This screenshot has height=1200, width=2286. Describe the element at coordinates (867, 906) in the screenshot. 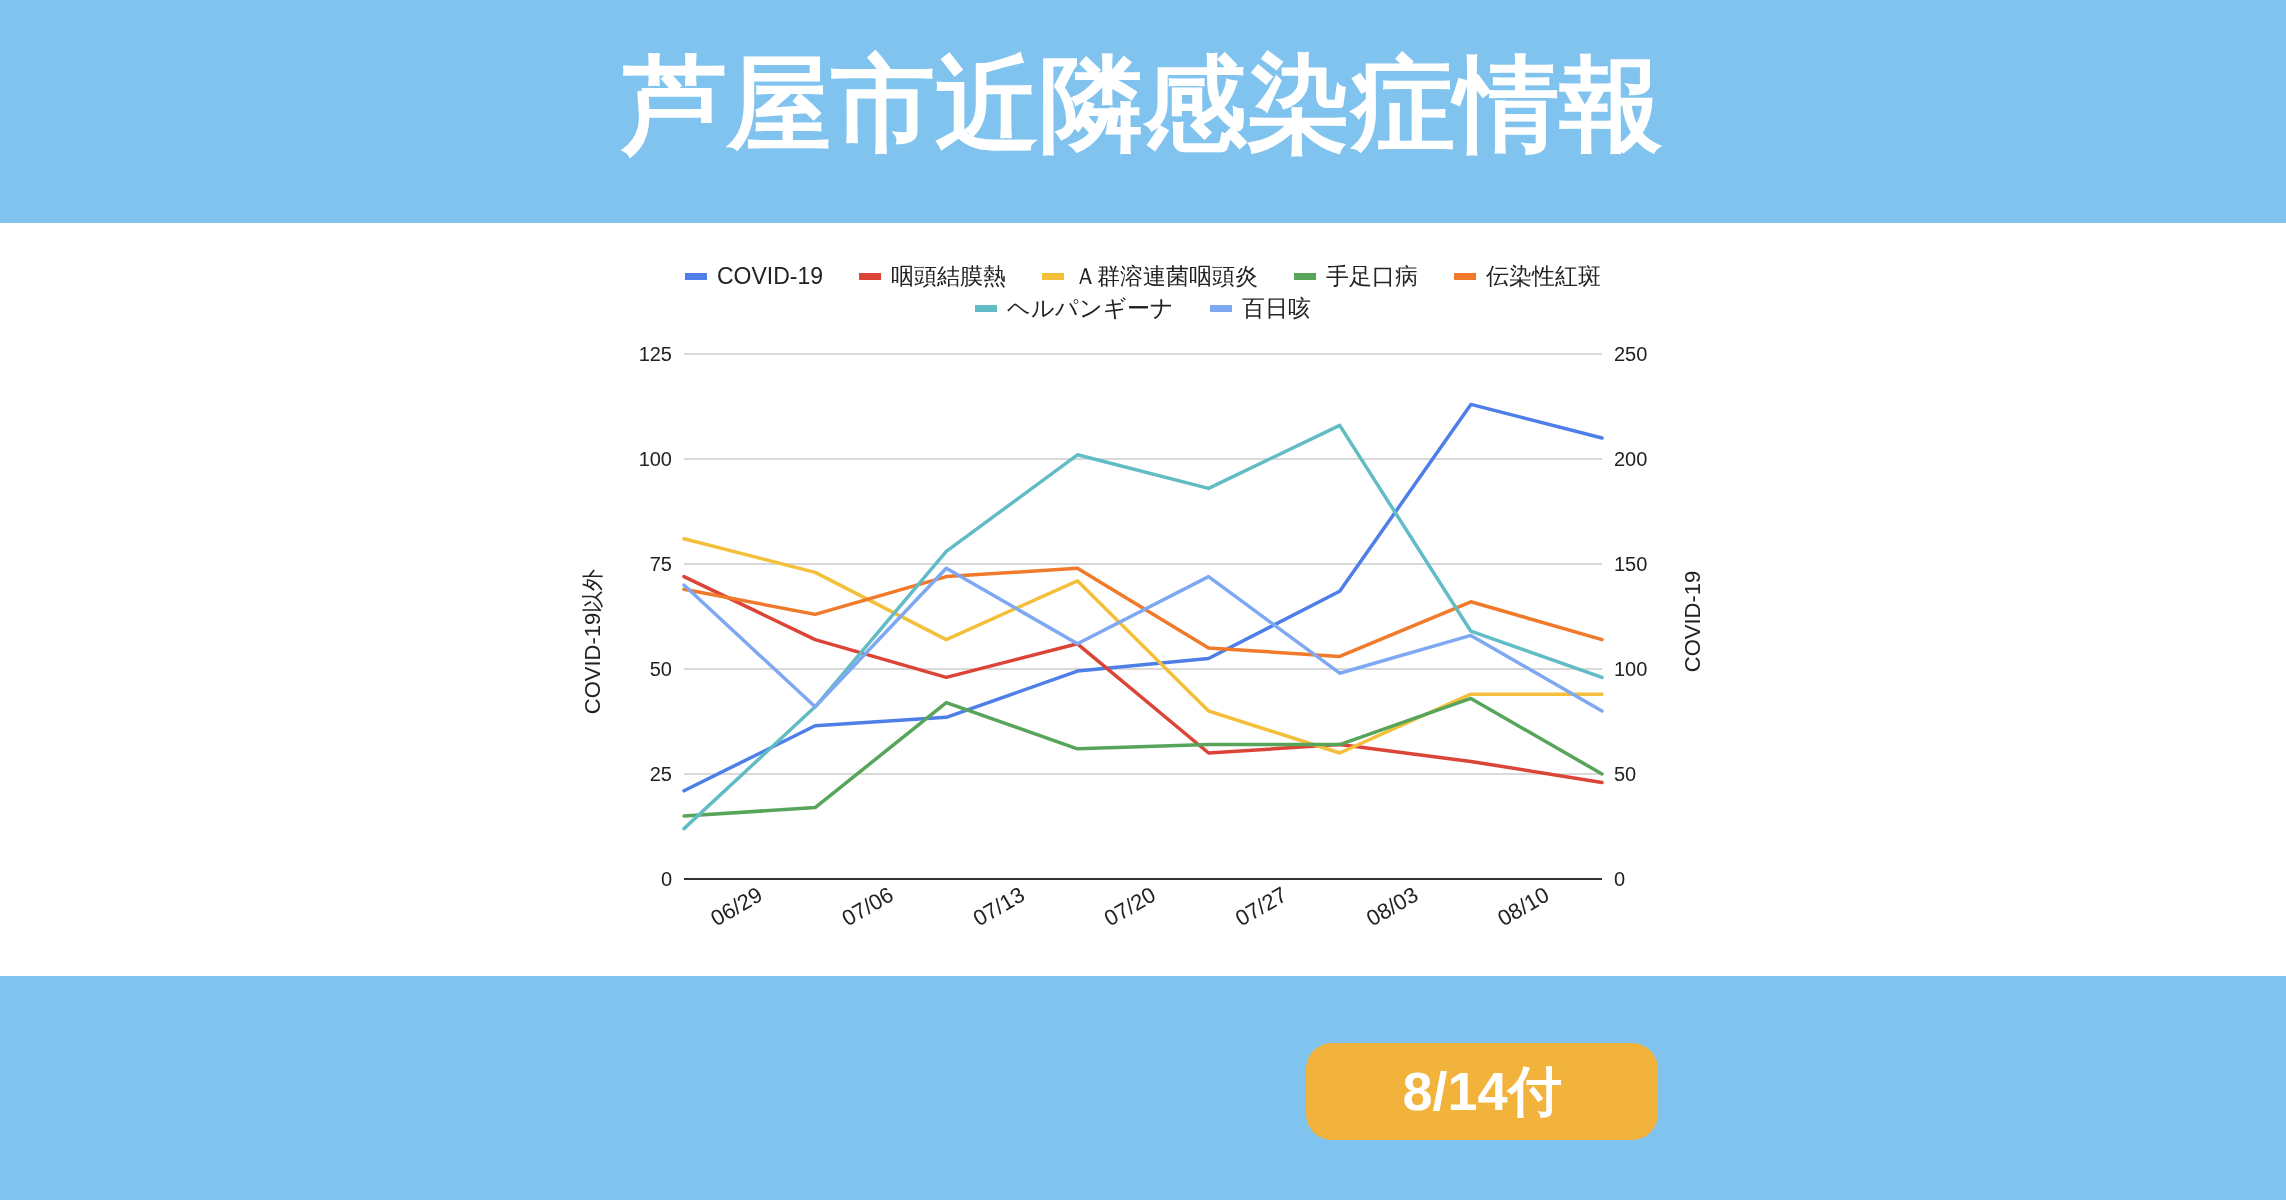

I see `x-tick-label: 07/06` at that location.